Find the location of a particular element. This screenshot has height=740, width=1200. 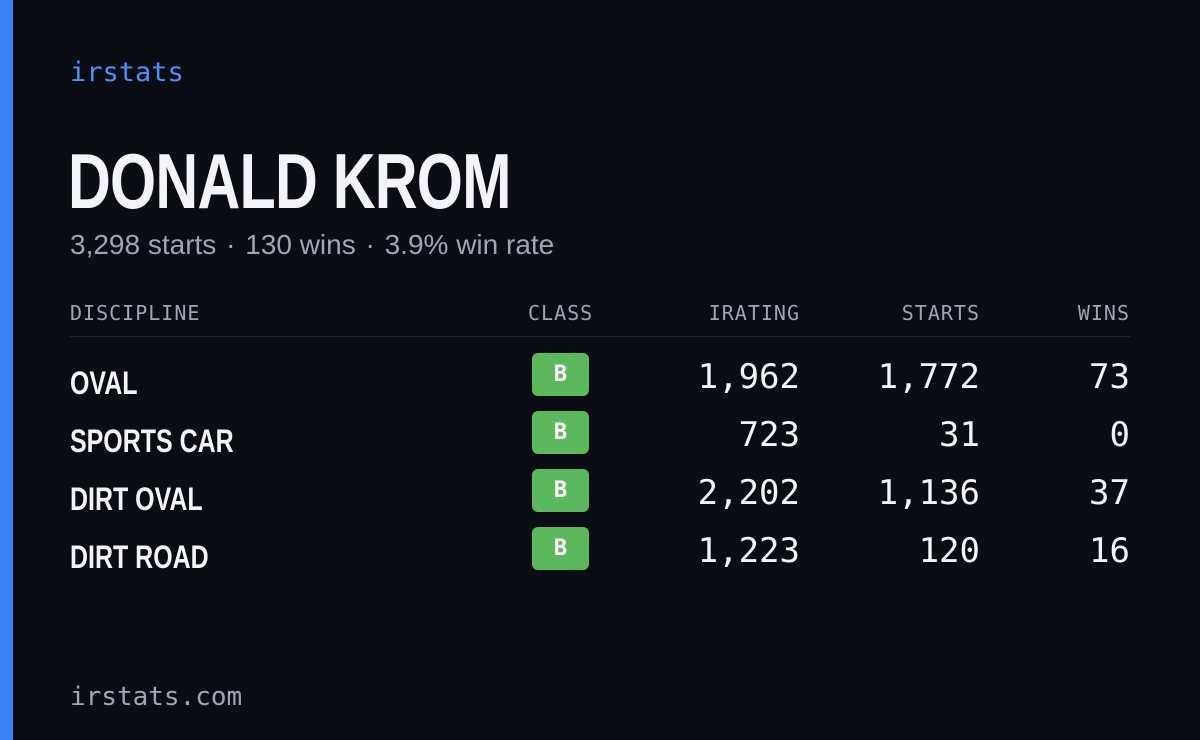

starts-cell: 31 is located at coordinates (959, 435).